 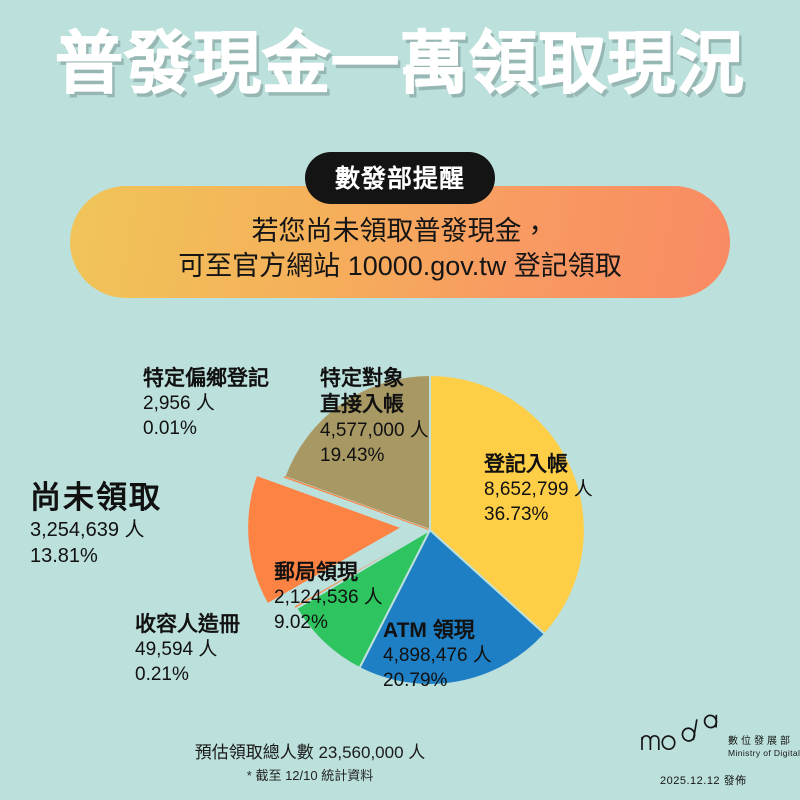 What do you see at coordinates (400, 178) in the screenshot?
I see `notice-badge: 數發部提醒` at bounding box center [400, 178].